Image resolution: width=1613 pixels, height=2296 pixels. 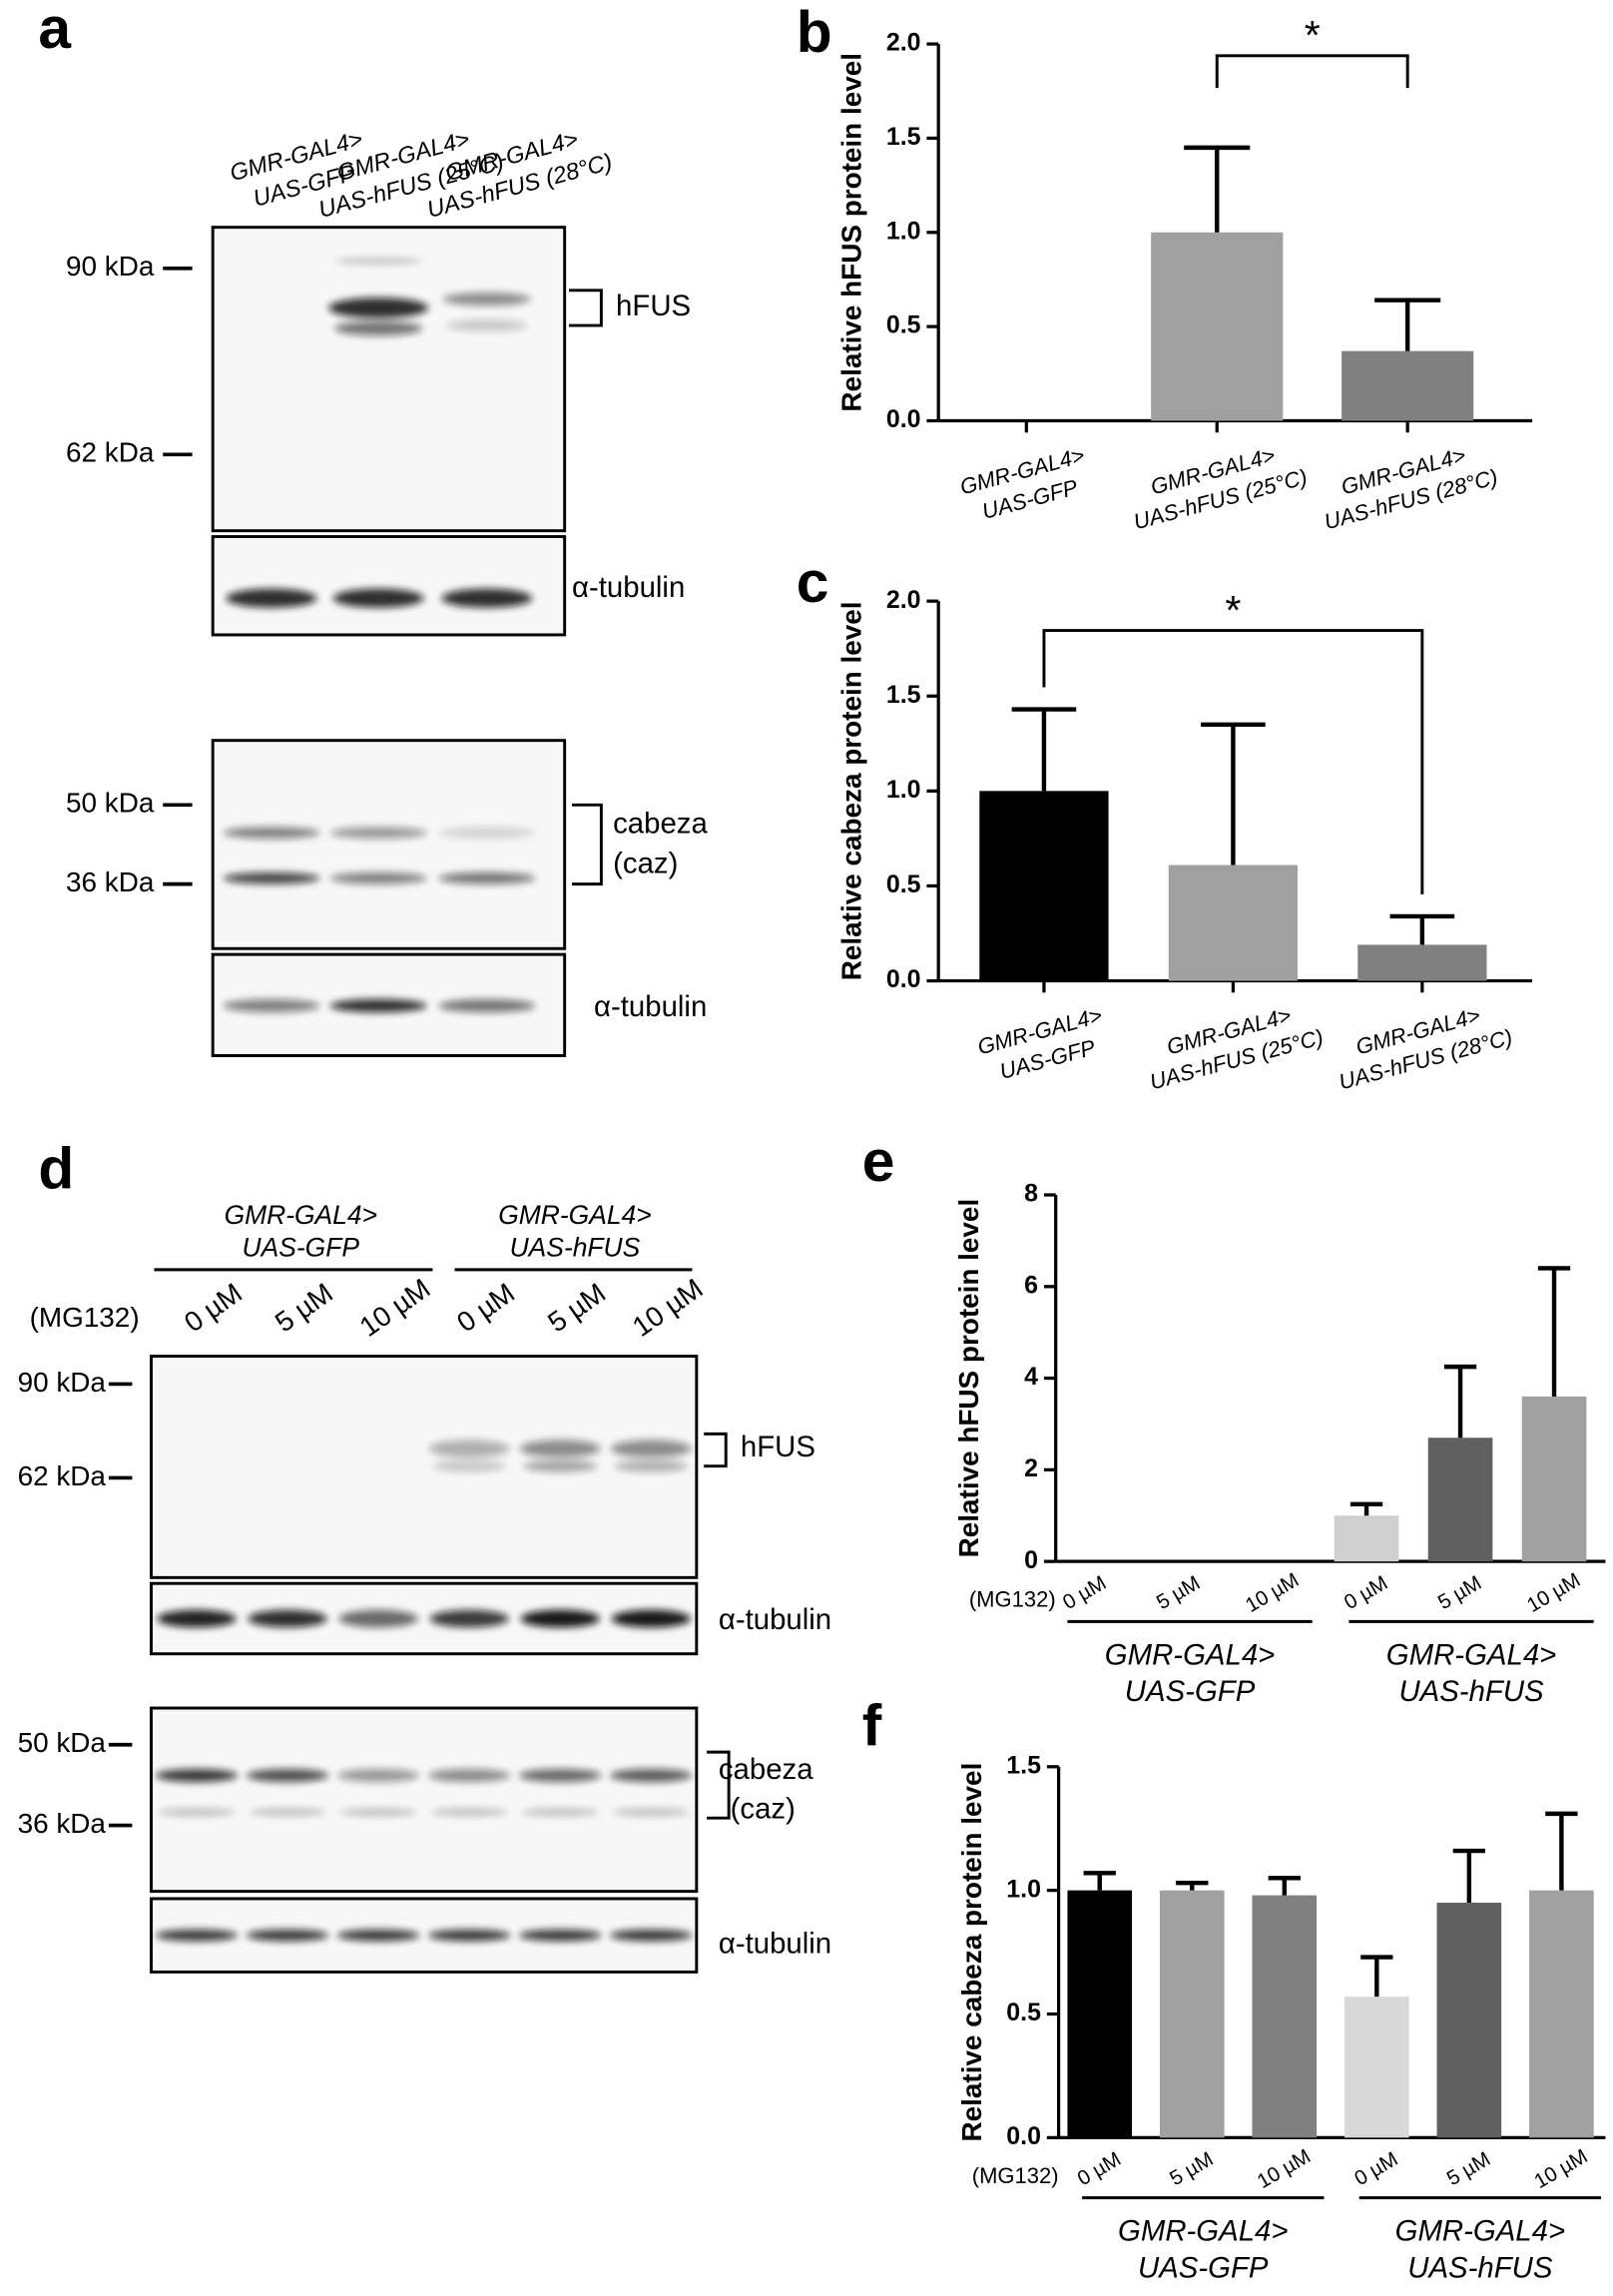 I want to click on y-tick-label: 0, so click(x=1031, y=1560).